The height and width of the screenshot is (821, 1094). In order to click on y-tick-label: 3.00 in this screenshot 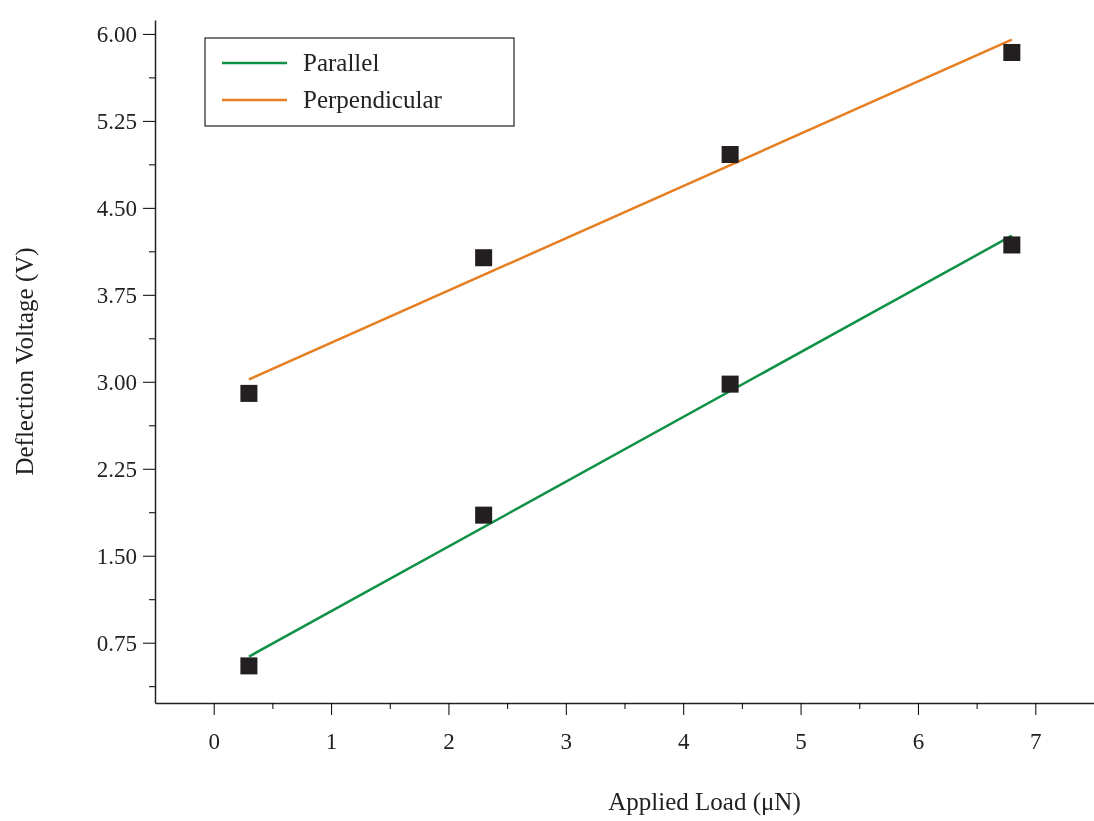, I will do `click(116, 382)`.